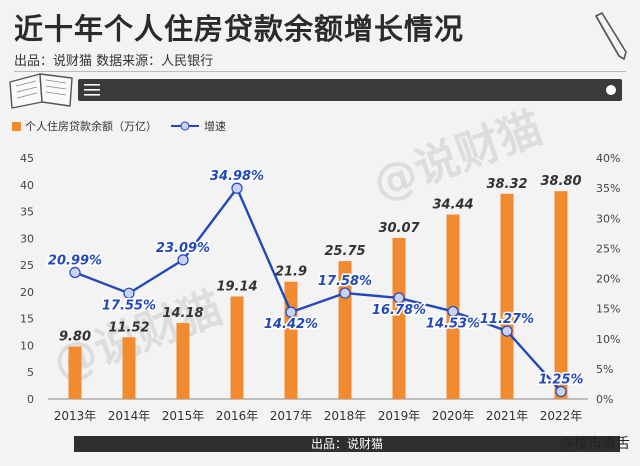 The width and height of the screenshot is (640, 466). I want to click on y-left-tick-label: 25, so click(27, 265).